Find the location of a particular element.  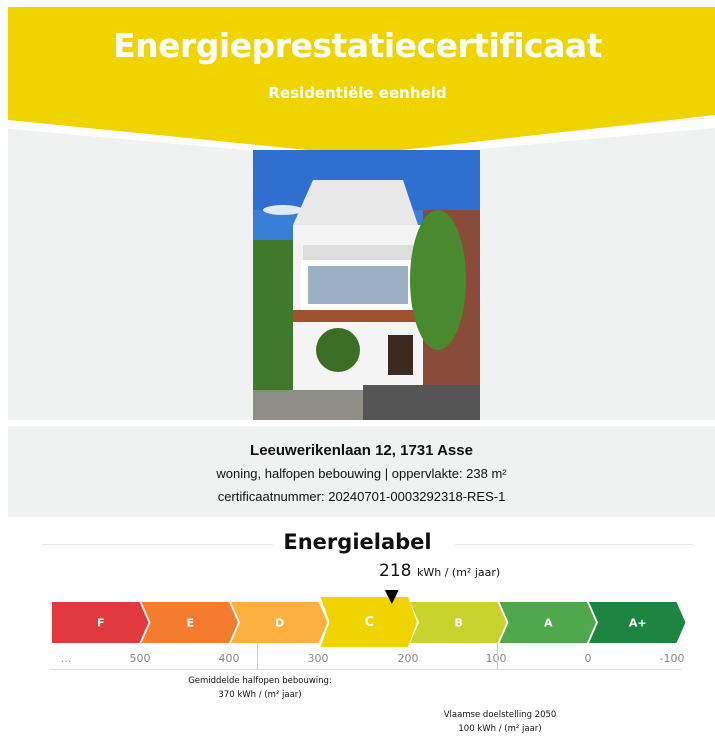

energy-label-heading-text: Energielabel is located at coordinates (357, 542).